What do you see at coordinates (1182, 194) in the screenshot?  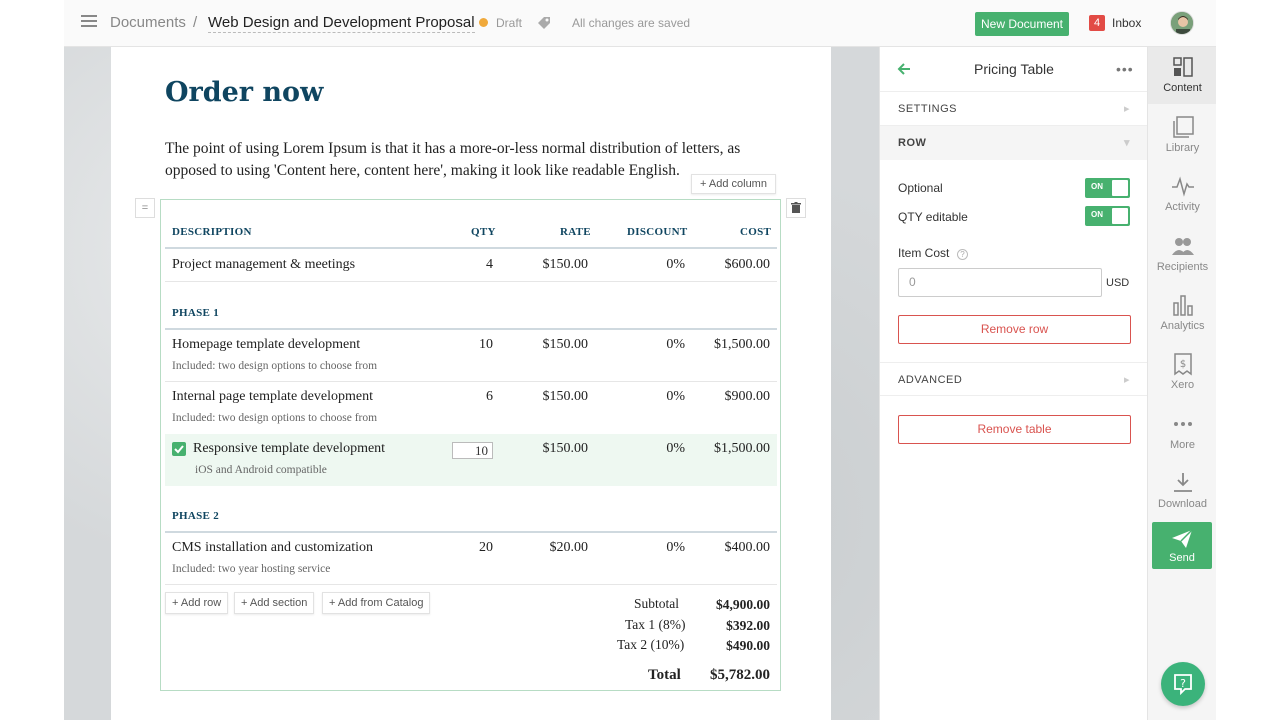 I see `sidebar-item-activity: Activity` at bounding box center [1182, 194].